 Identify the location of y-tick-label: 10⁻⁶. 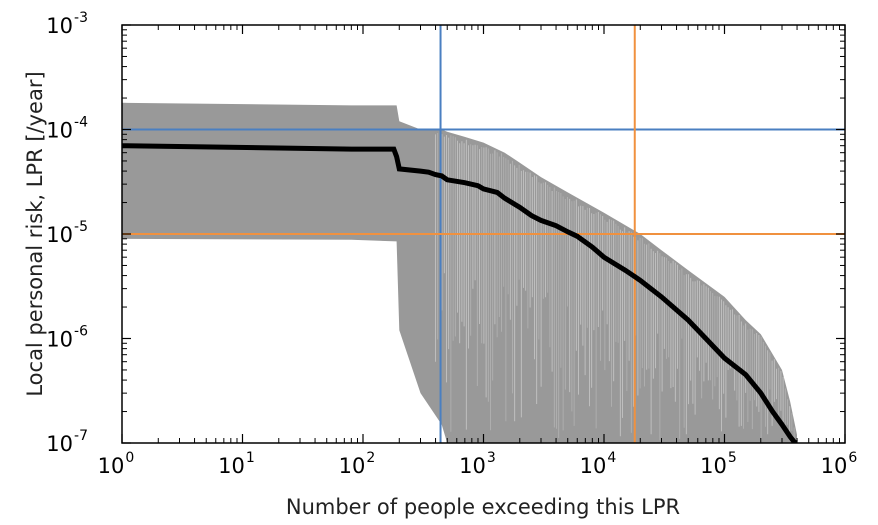
(67, 338).